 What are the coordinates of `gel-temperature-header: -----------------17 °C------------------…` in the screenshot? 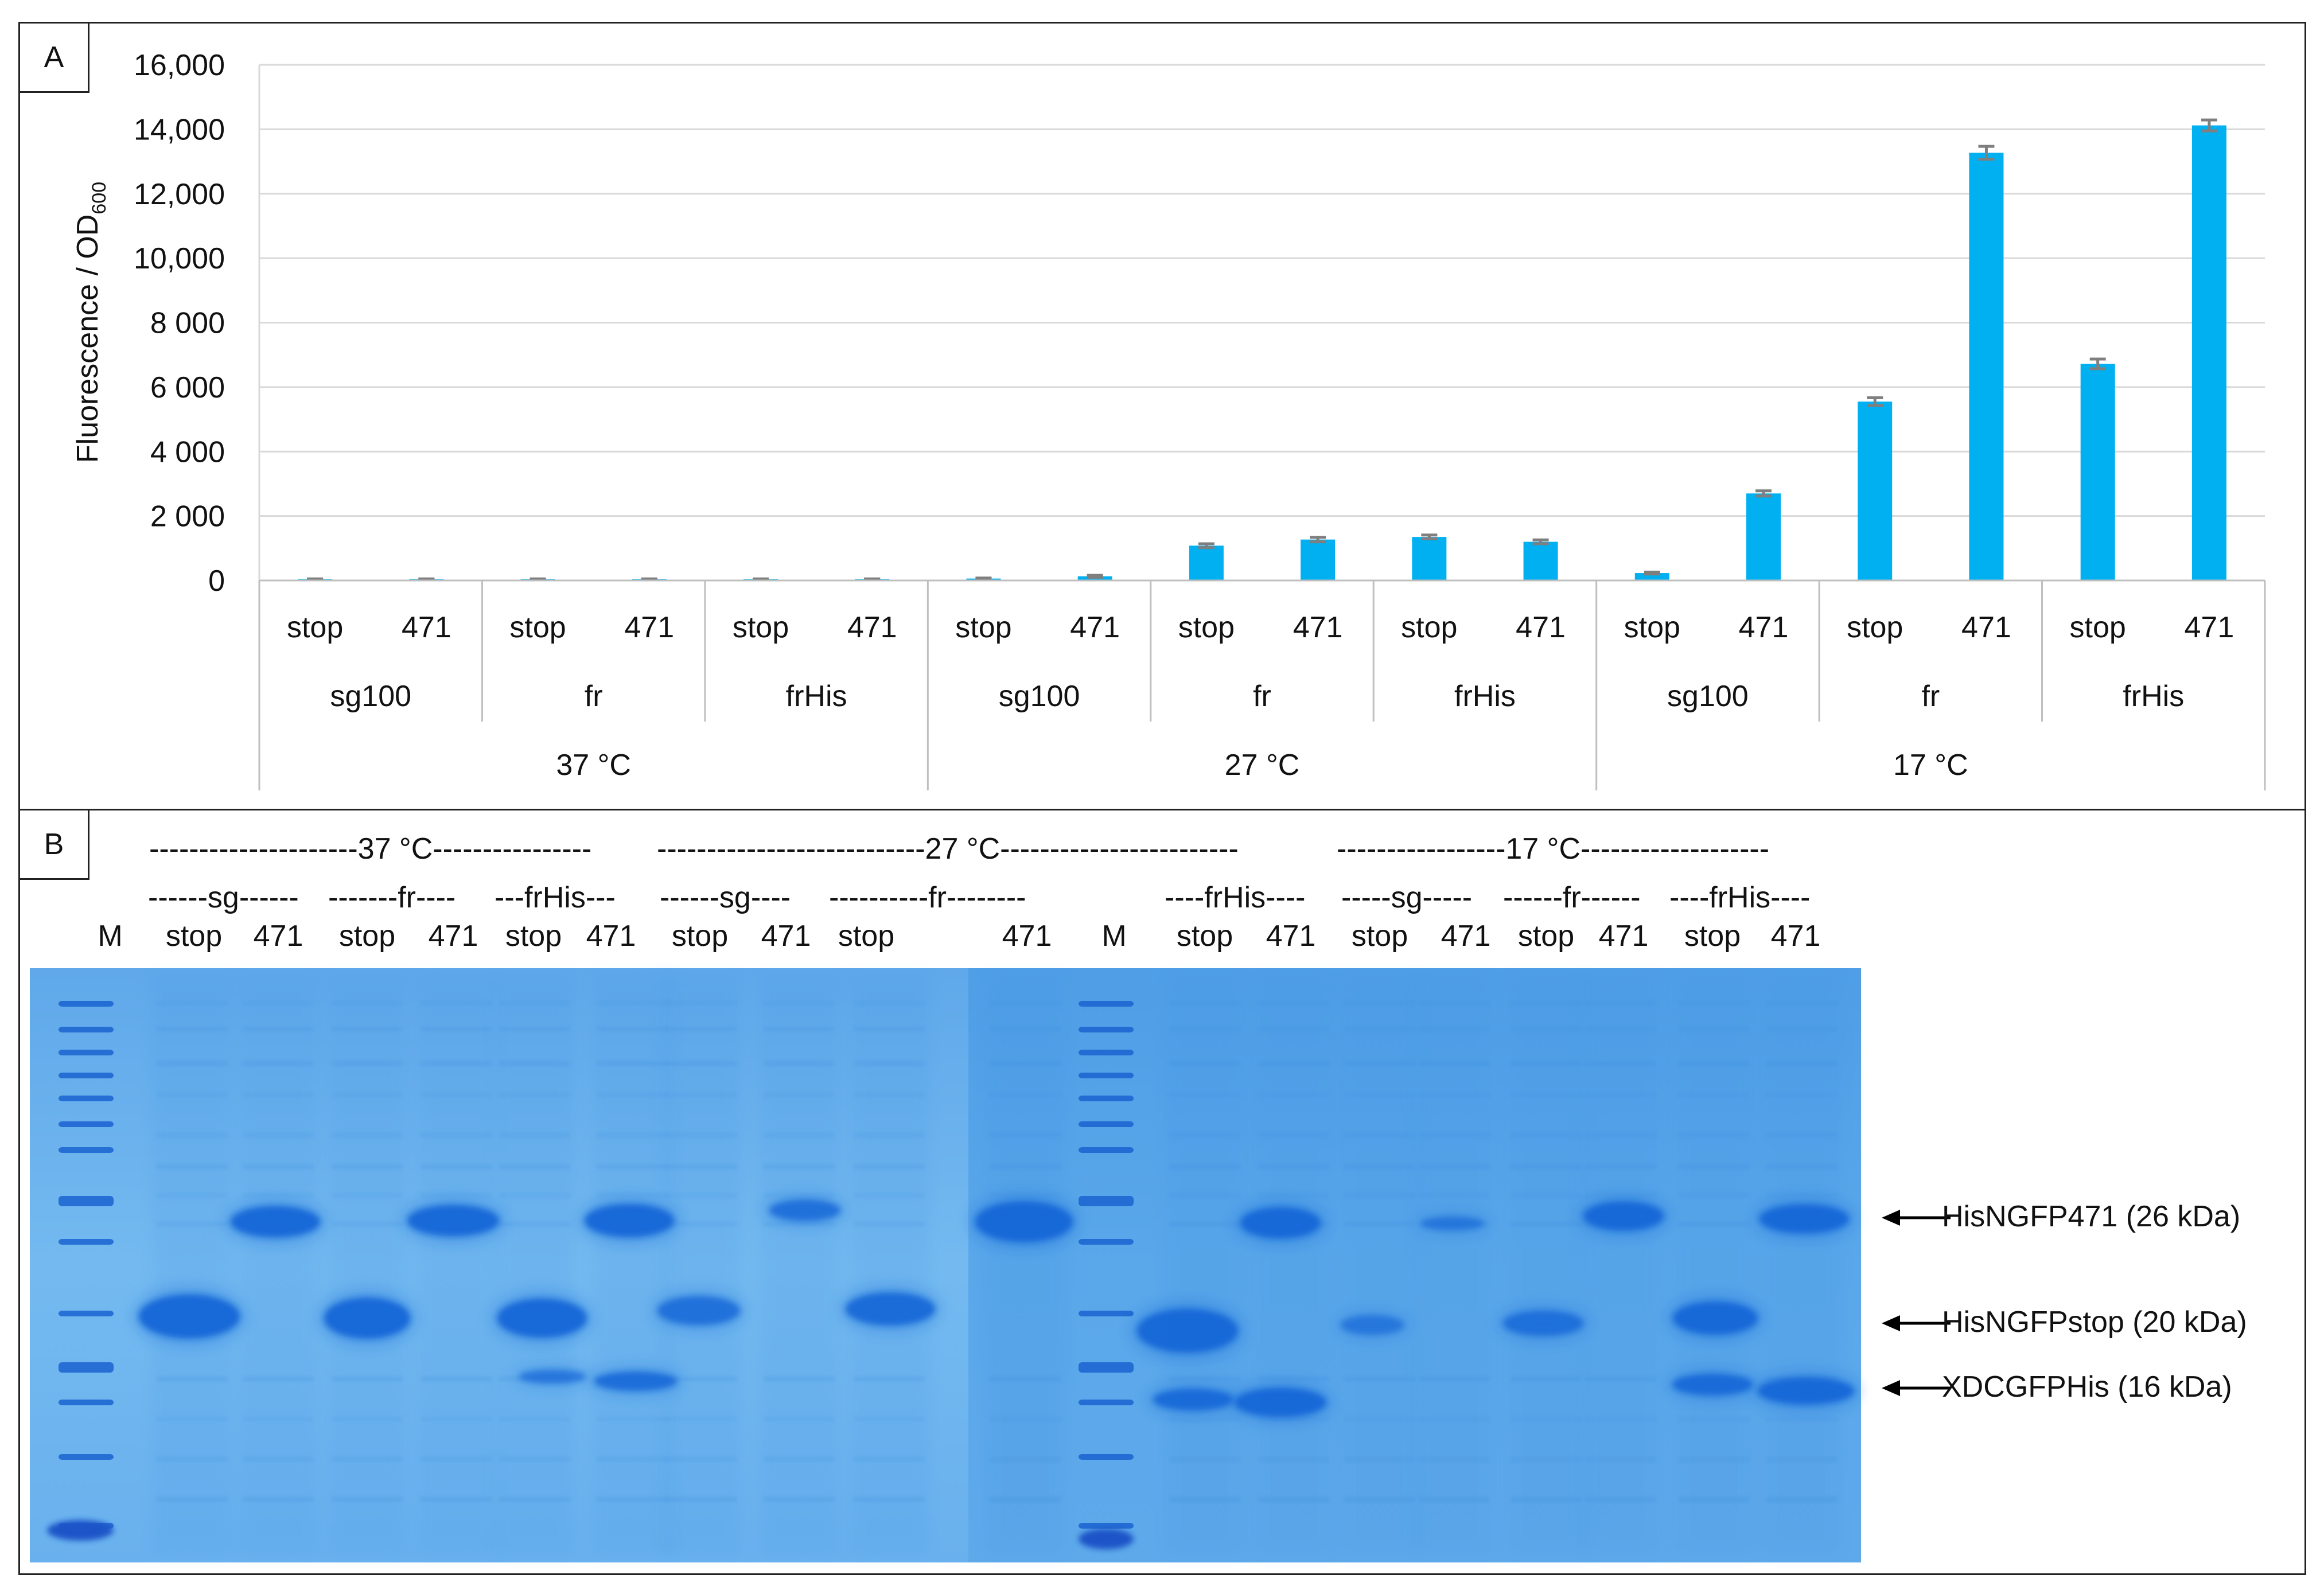 It's located at (1554, 849).